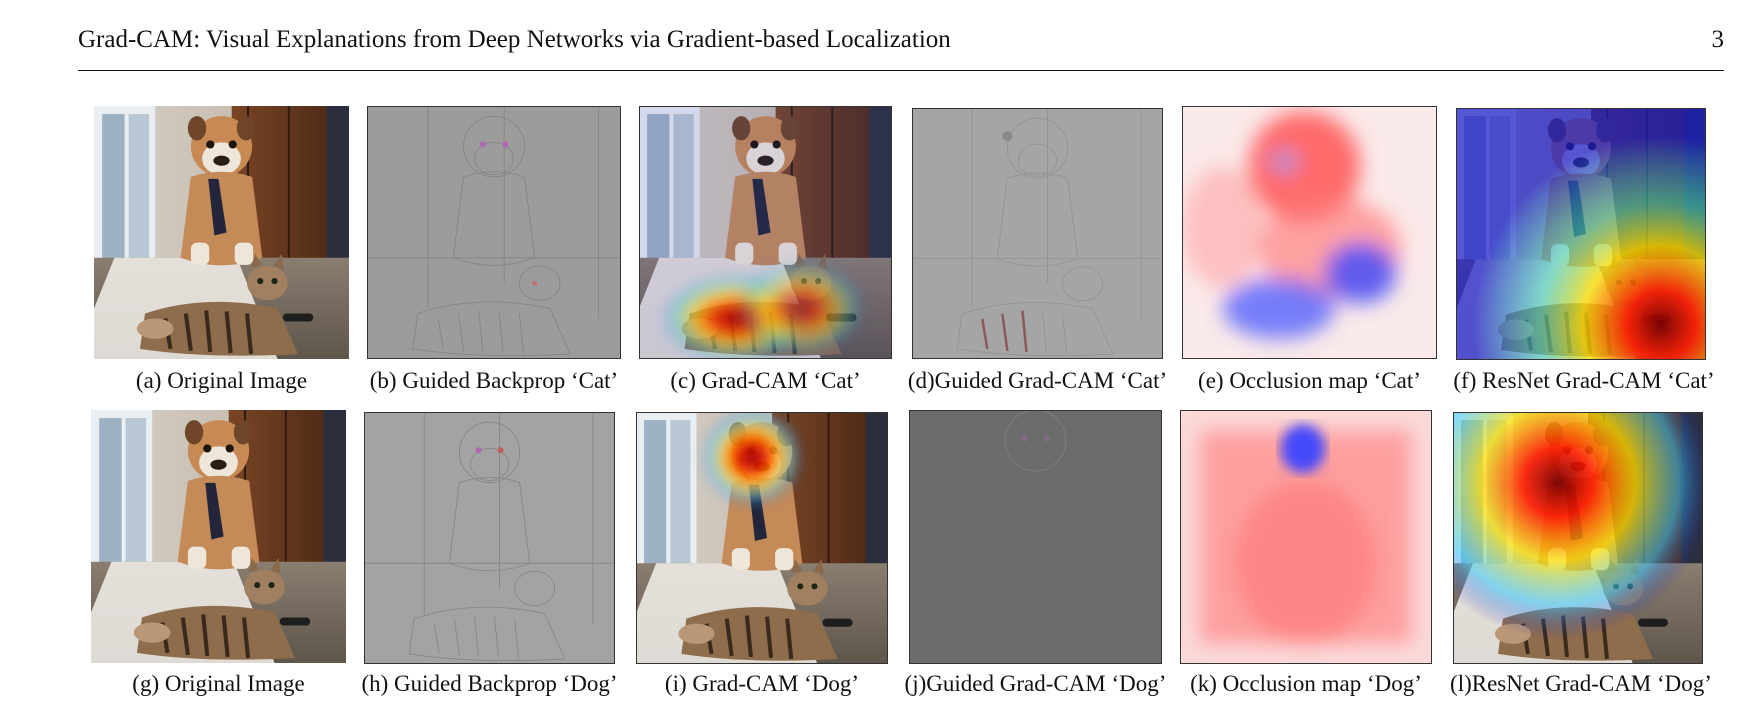 The image size is (1740, 713). What do you see at coordinates (218, 683) in the screenshot?
I see `caption-g: (g) Original Image` at bounding box center [218, 683].